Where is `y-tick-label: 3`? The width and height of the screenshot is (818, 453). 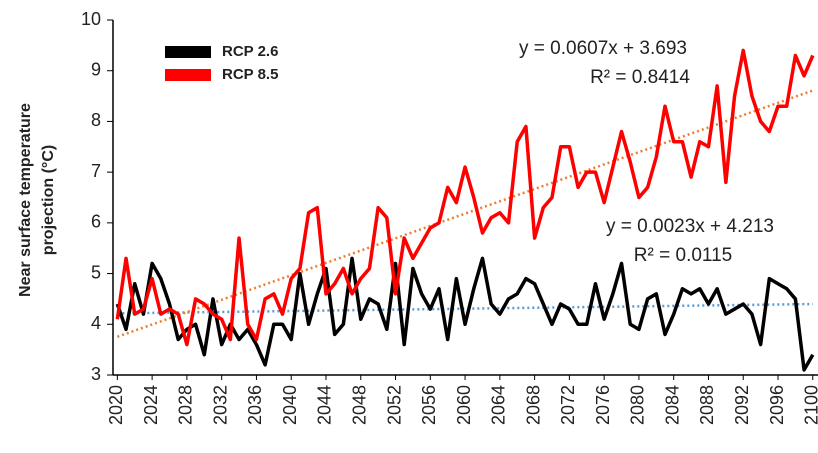 y-tick-label: 3 is located at coordinates (96, 374).